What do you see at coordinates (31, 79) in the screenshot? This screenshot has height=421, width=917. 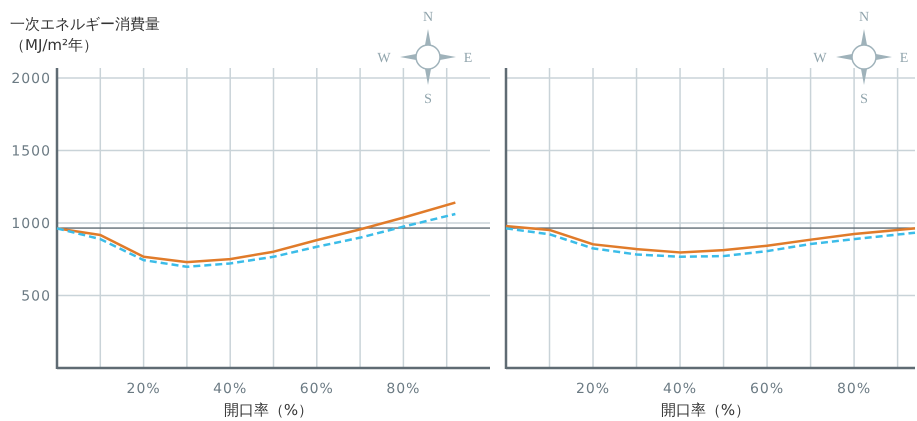 I see `y-tick-label: 2000` at bounding box center [31, 79].